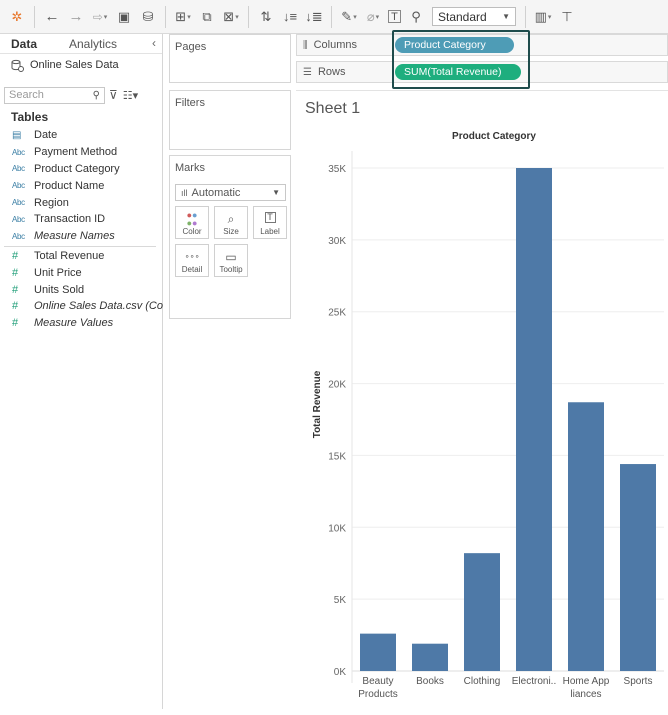 This screenshot has height=715, width=668. I want to click on field-item: # Total Revenue, so click(80, 256).